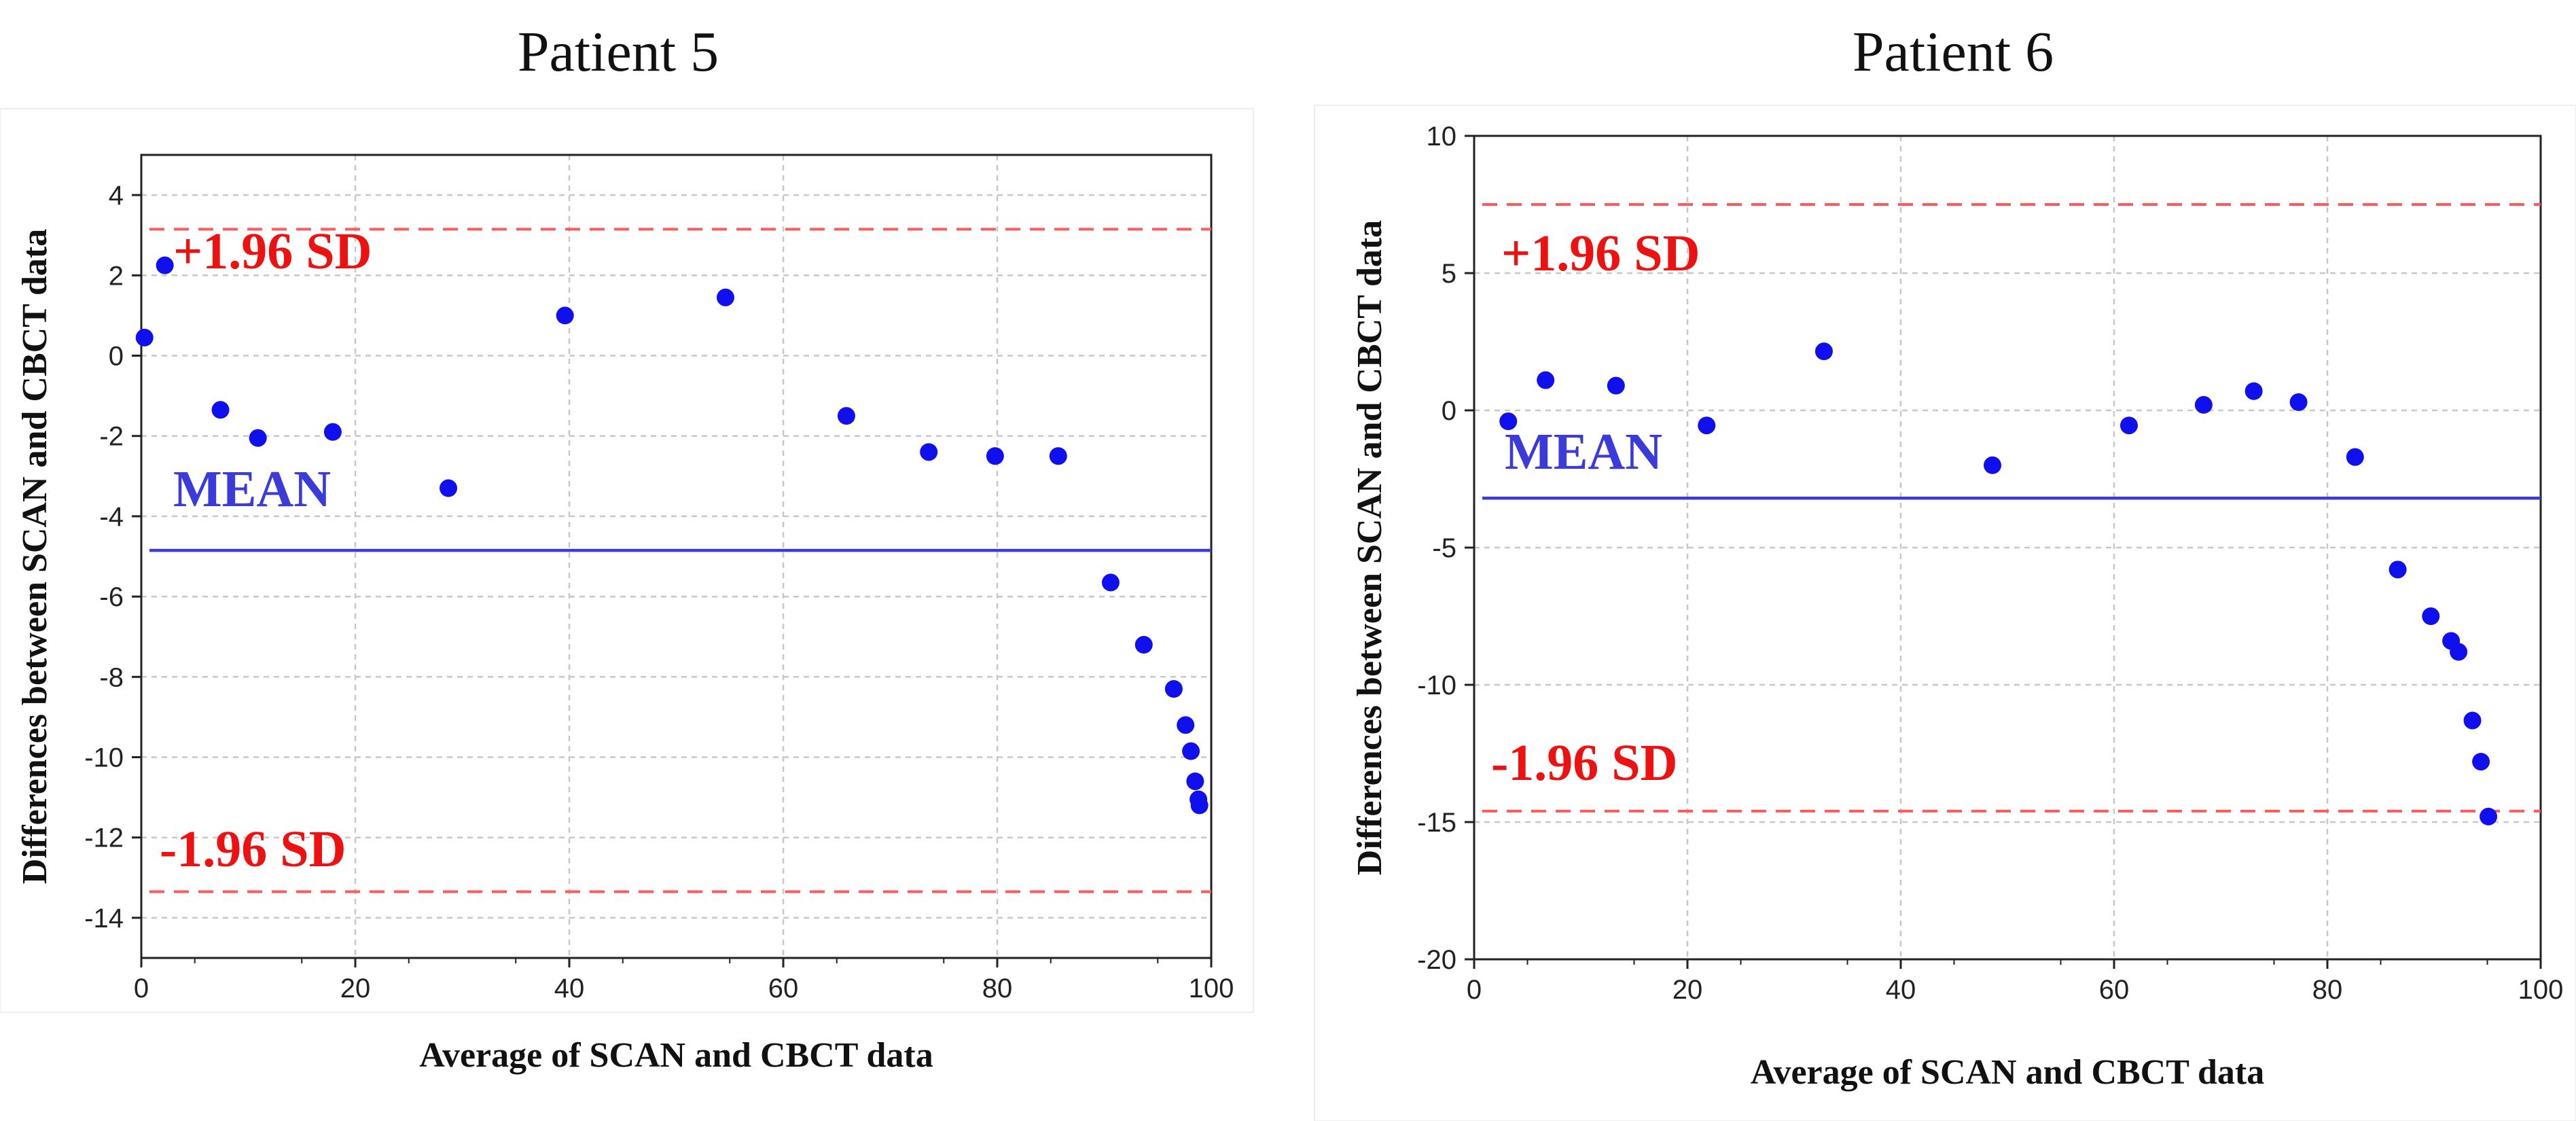 Image resolution: width=2576 pixels, height=1121 pixels. I want to click on y-tick-label: -4, so click(111, 517).